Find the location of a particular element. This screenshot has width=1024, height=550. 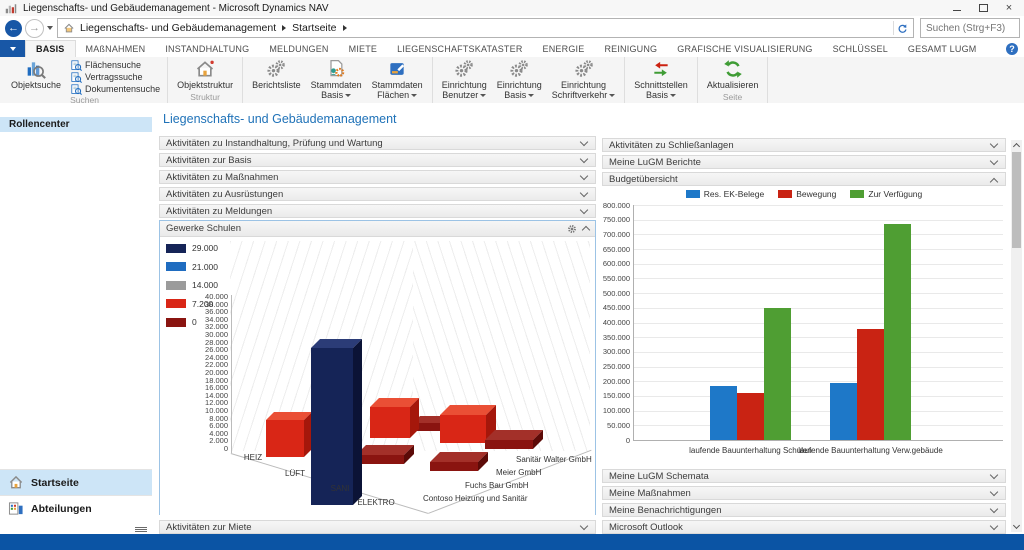

ribbon-menu-dropdown is located at coordinates (12, 48).